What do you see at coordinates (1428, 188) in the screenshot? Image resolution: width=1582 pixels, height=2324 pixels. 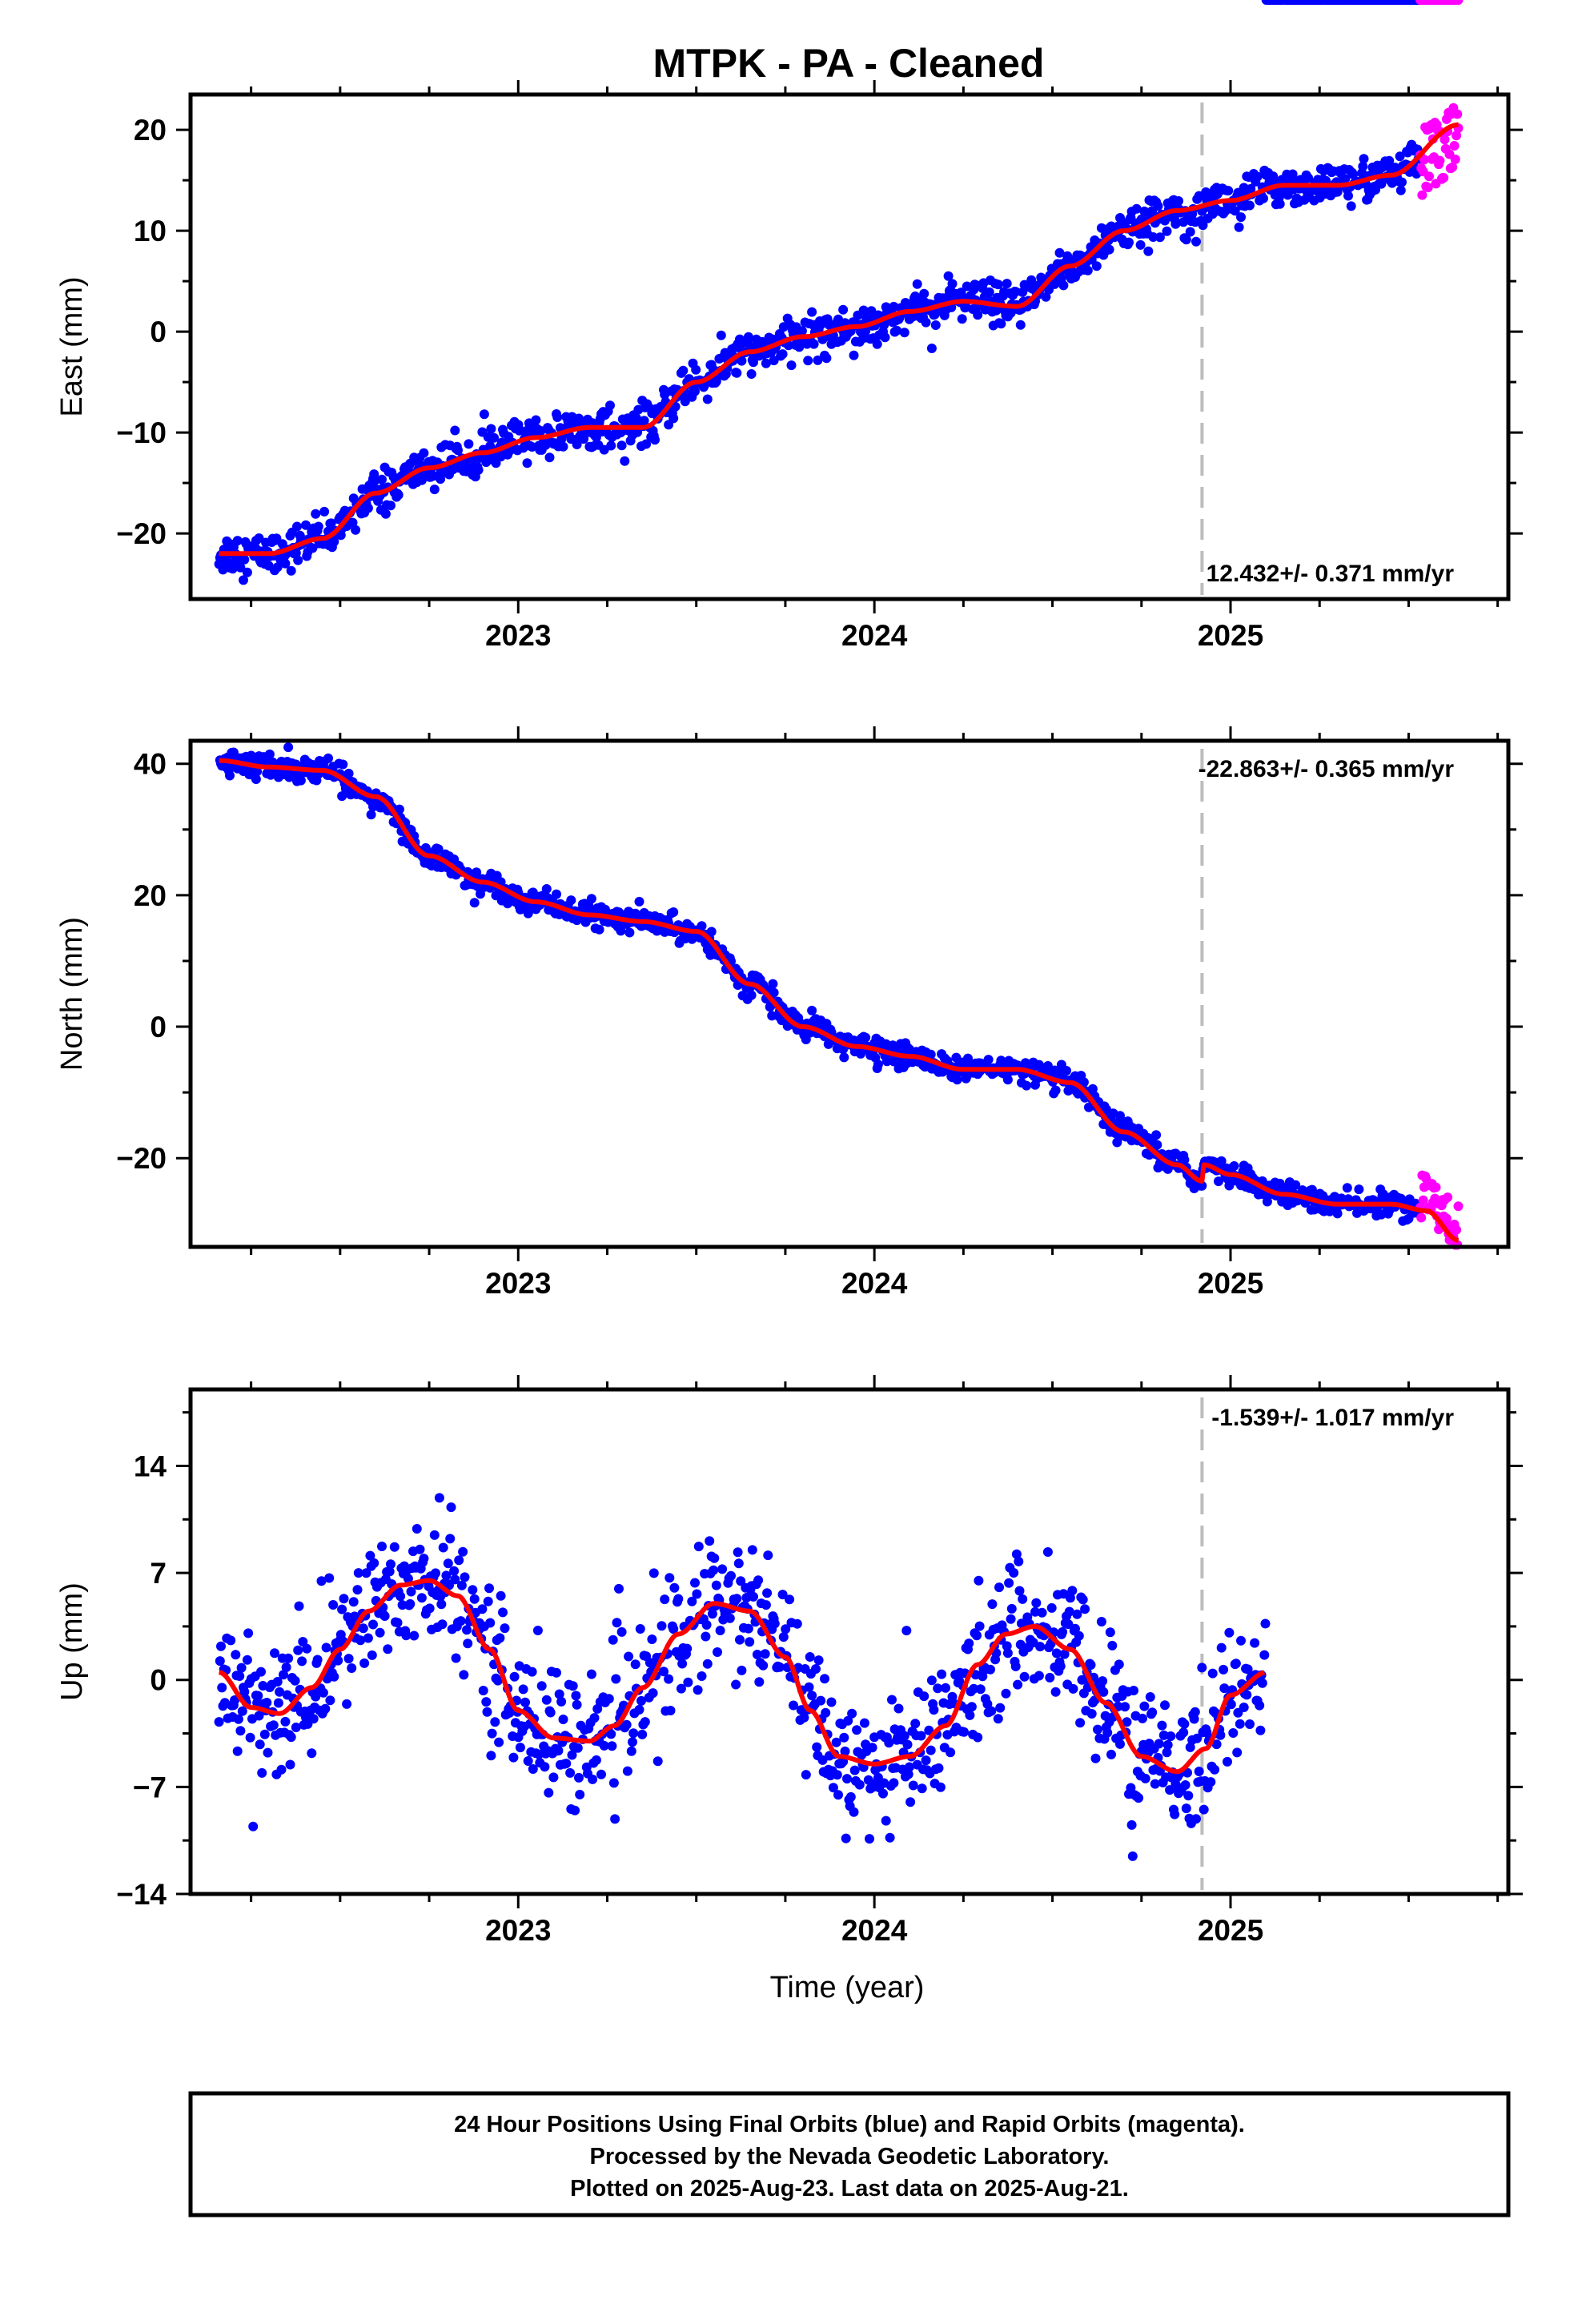 I see `east-rapid-point` at bounding box center [1428, 188].